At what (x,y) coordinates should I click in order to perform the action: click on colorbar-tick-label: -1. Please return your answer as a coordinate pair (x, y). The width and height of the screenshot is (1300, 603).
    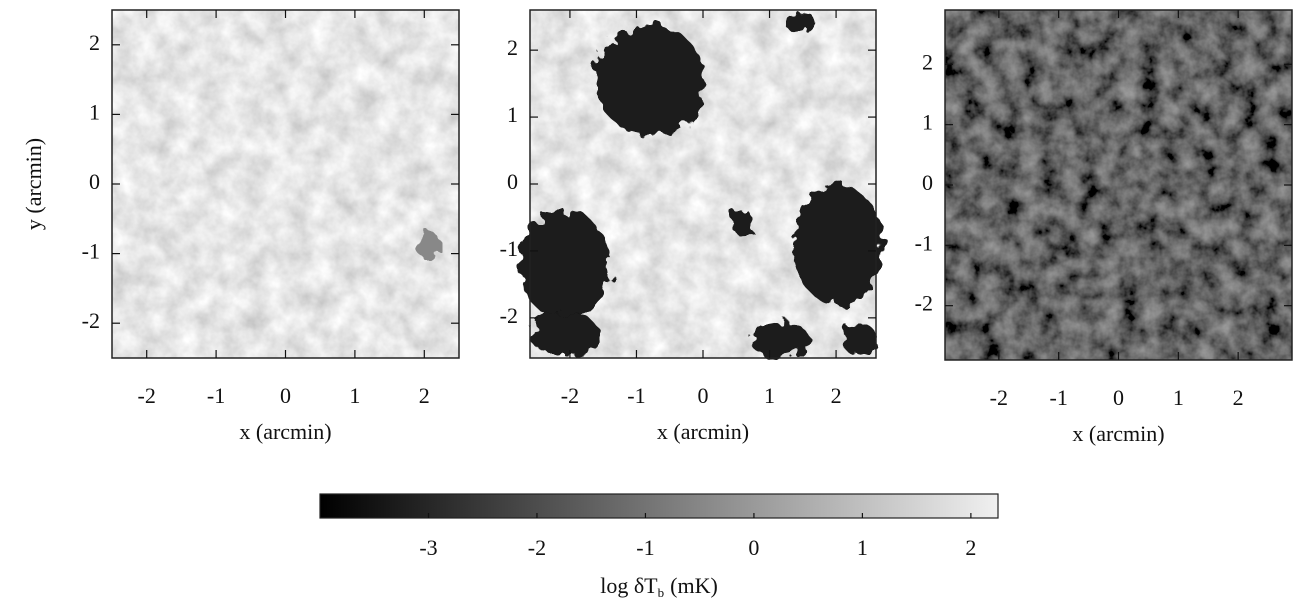
    Looking at the image, I should click on (645, 547).